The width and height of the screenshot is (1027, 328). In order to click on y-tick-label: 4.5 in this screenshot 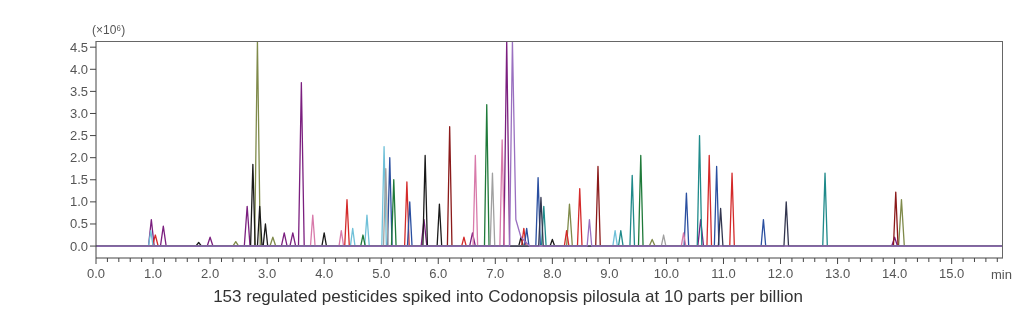, I will do `click(78, 47)`.